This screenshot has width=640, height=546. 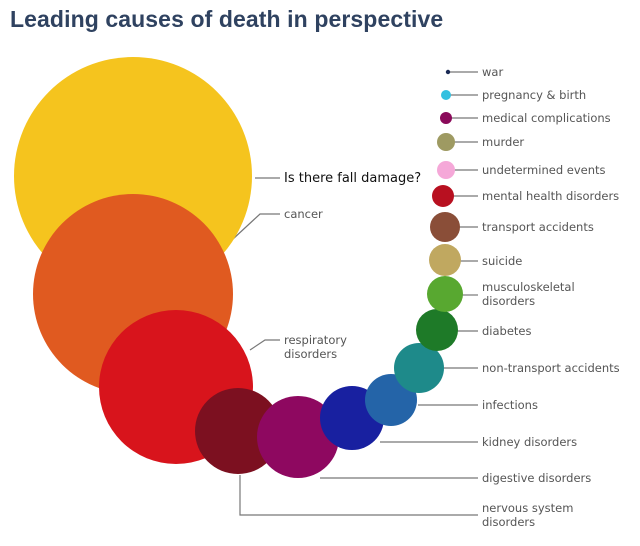 I want to click on label-musculo-2: disorders, so click(x=508, y=301).